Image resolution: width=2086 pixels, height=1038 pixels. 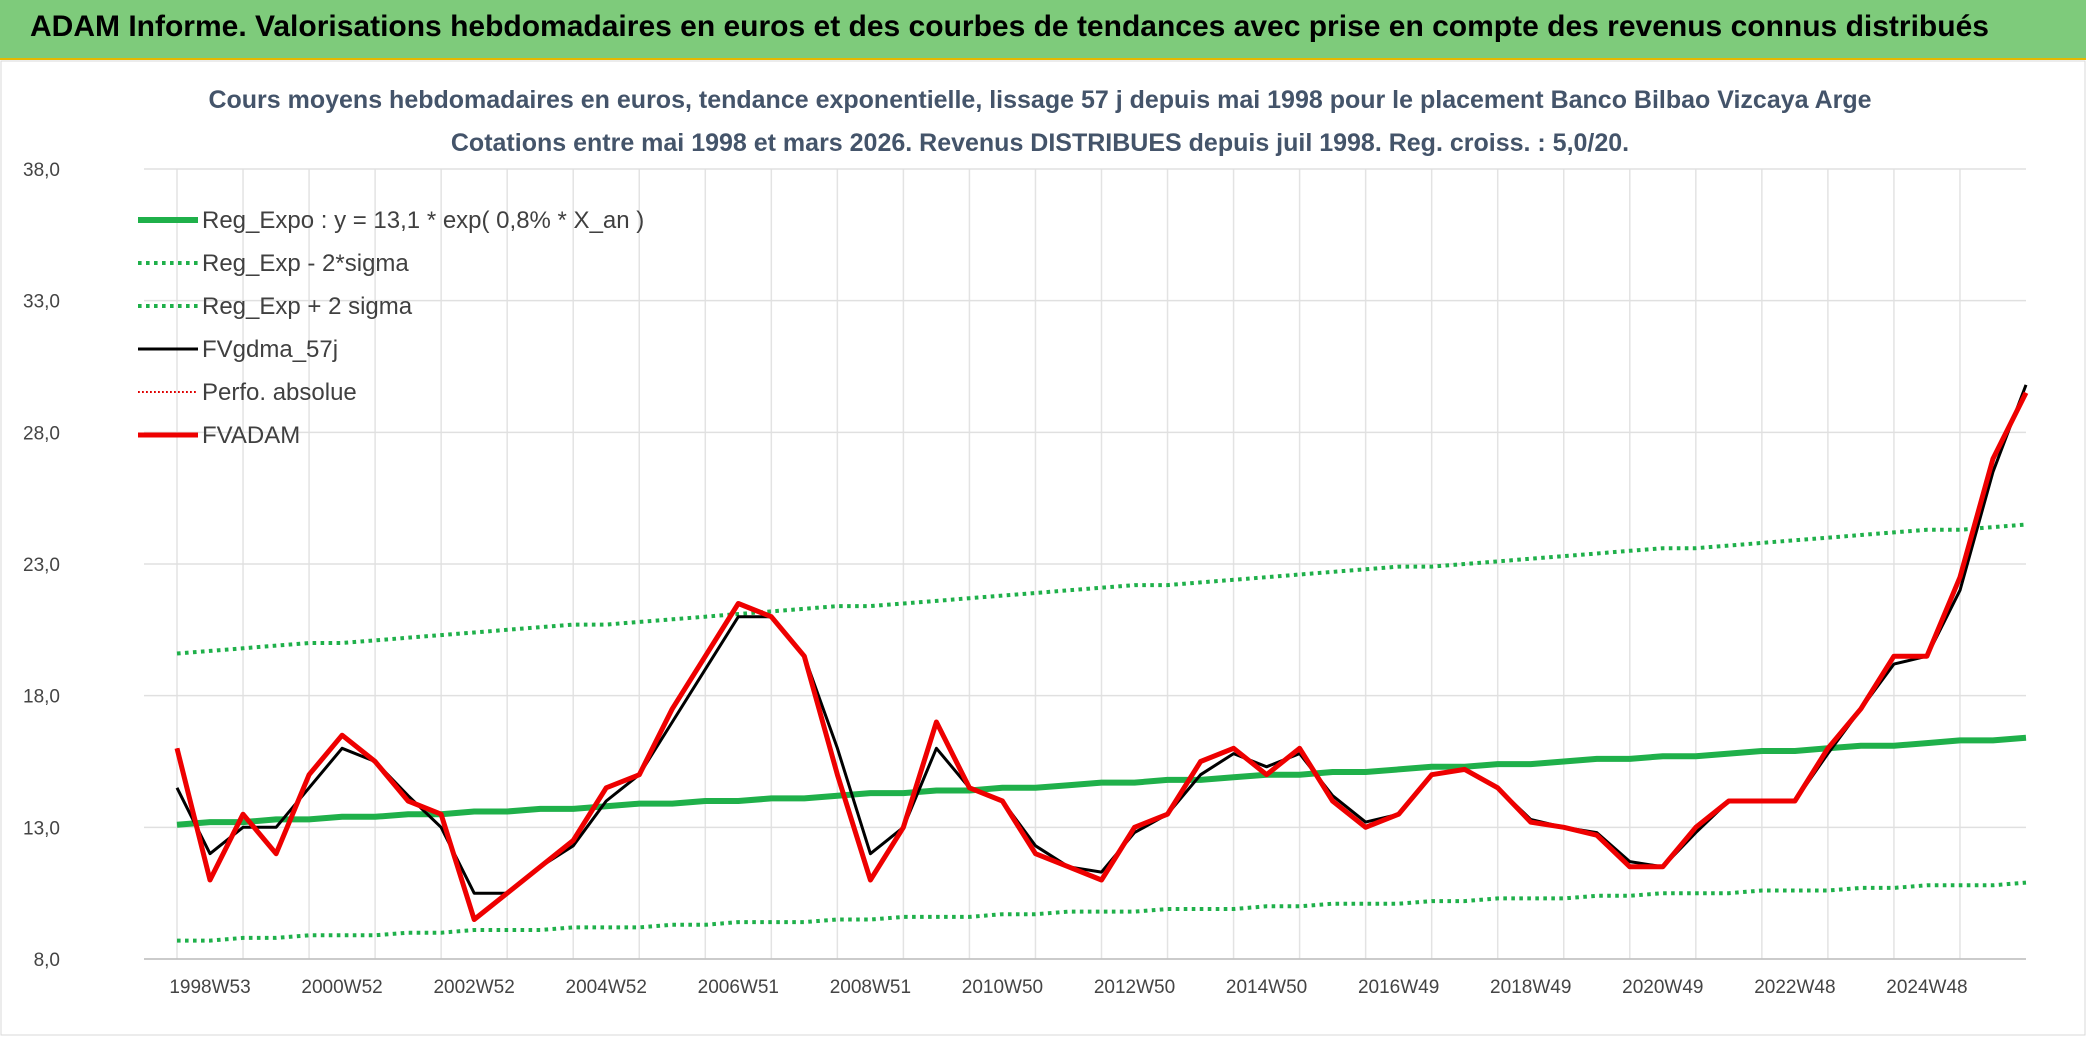 I want to click on y-tick-label: 38,0, so click(x=41, y=170).